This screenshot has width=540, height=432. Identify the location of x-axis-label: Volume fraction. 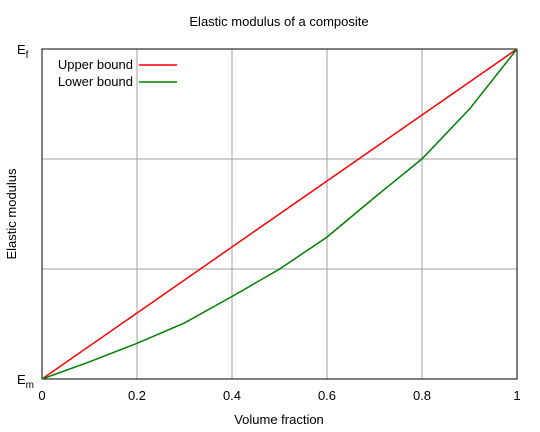
(279, 419).